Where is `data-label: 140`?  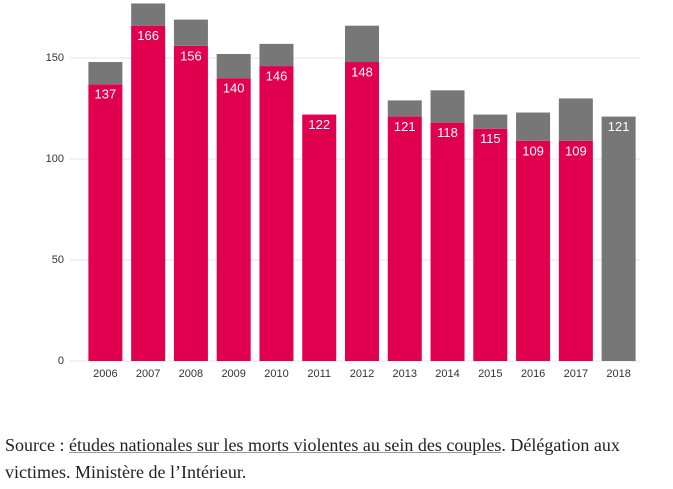
data-label: 140 is located at coordinates (234, 88).